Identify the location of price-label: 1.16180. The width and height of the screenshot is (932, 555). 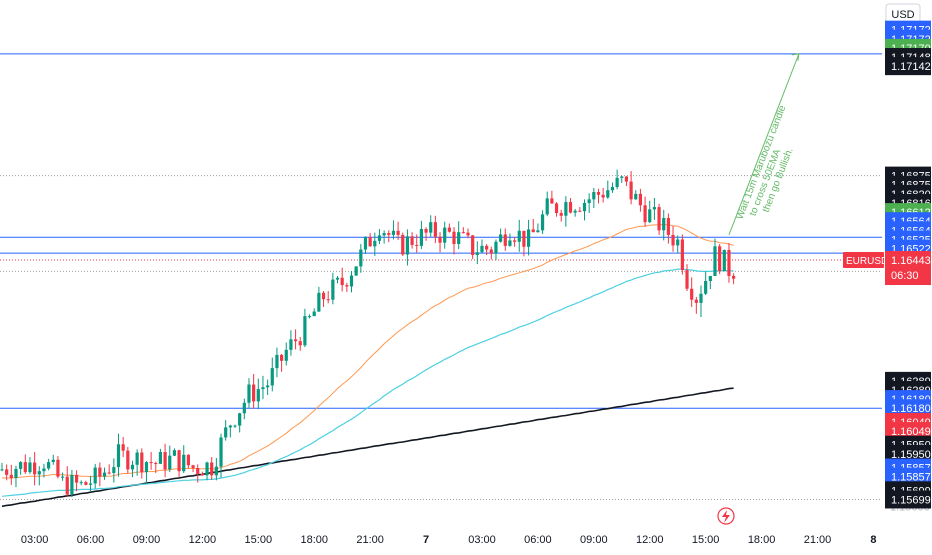
(908, 408).